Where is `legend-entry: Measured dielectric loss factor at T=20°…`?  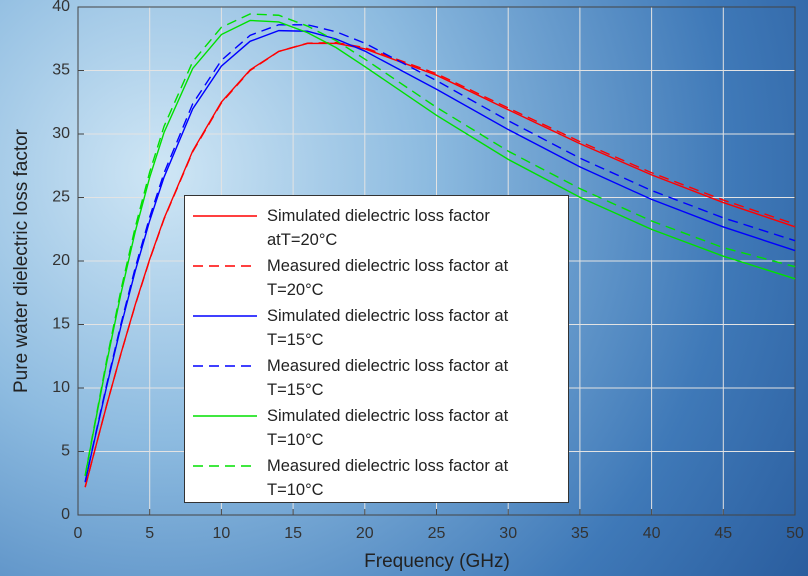 legend-entry: Measured dielectric loss factor at T=20°… is located at coordinates (376, 279).